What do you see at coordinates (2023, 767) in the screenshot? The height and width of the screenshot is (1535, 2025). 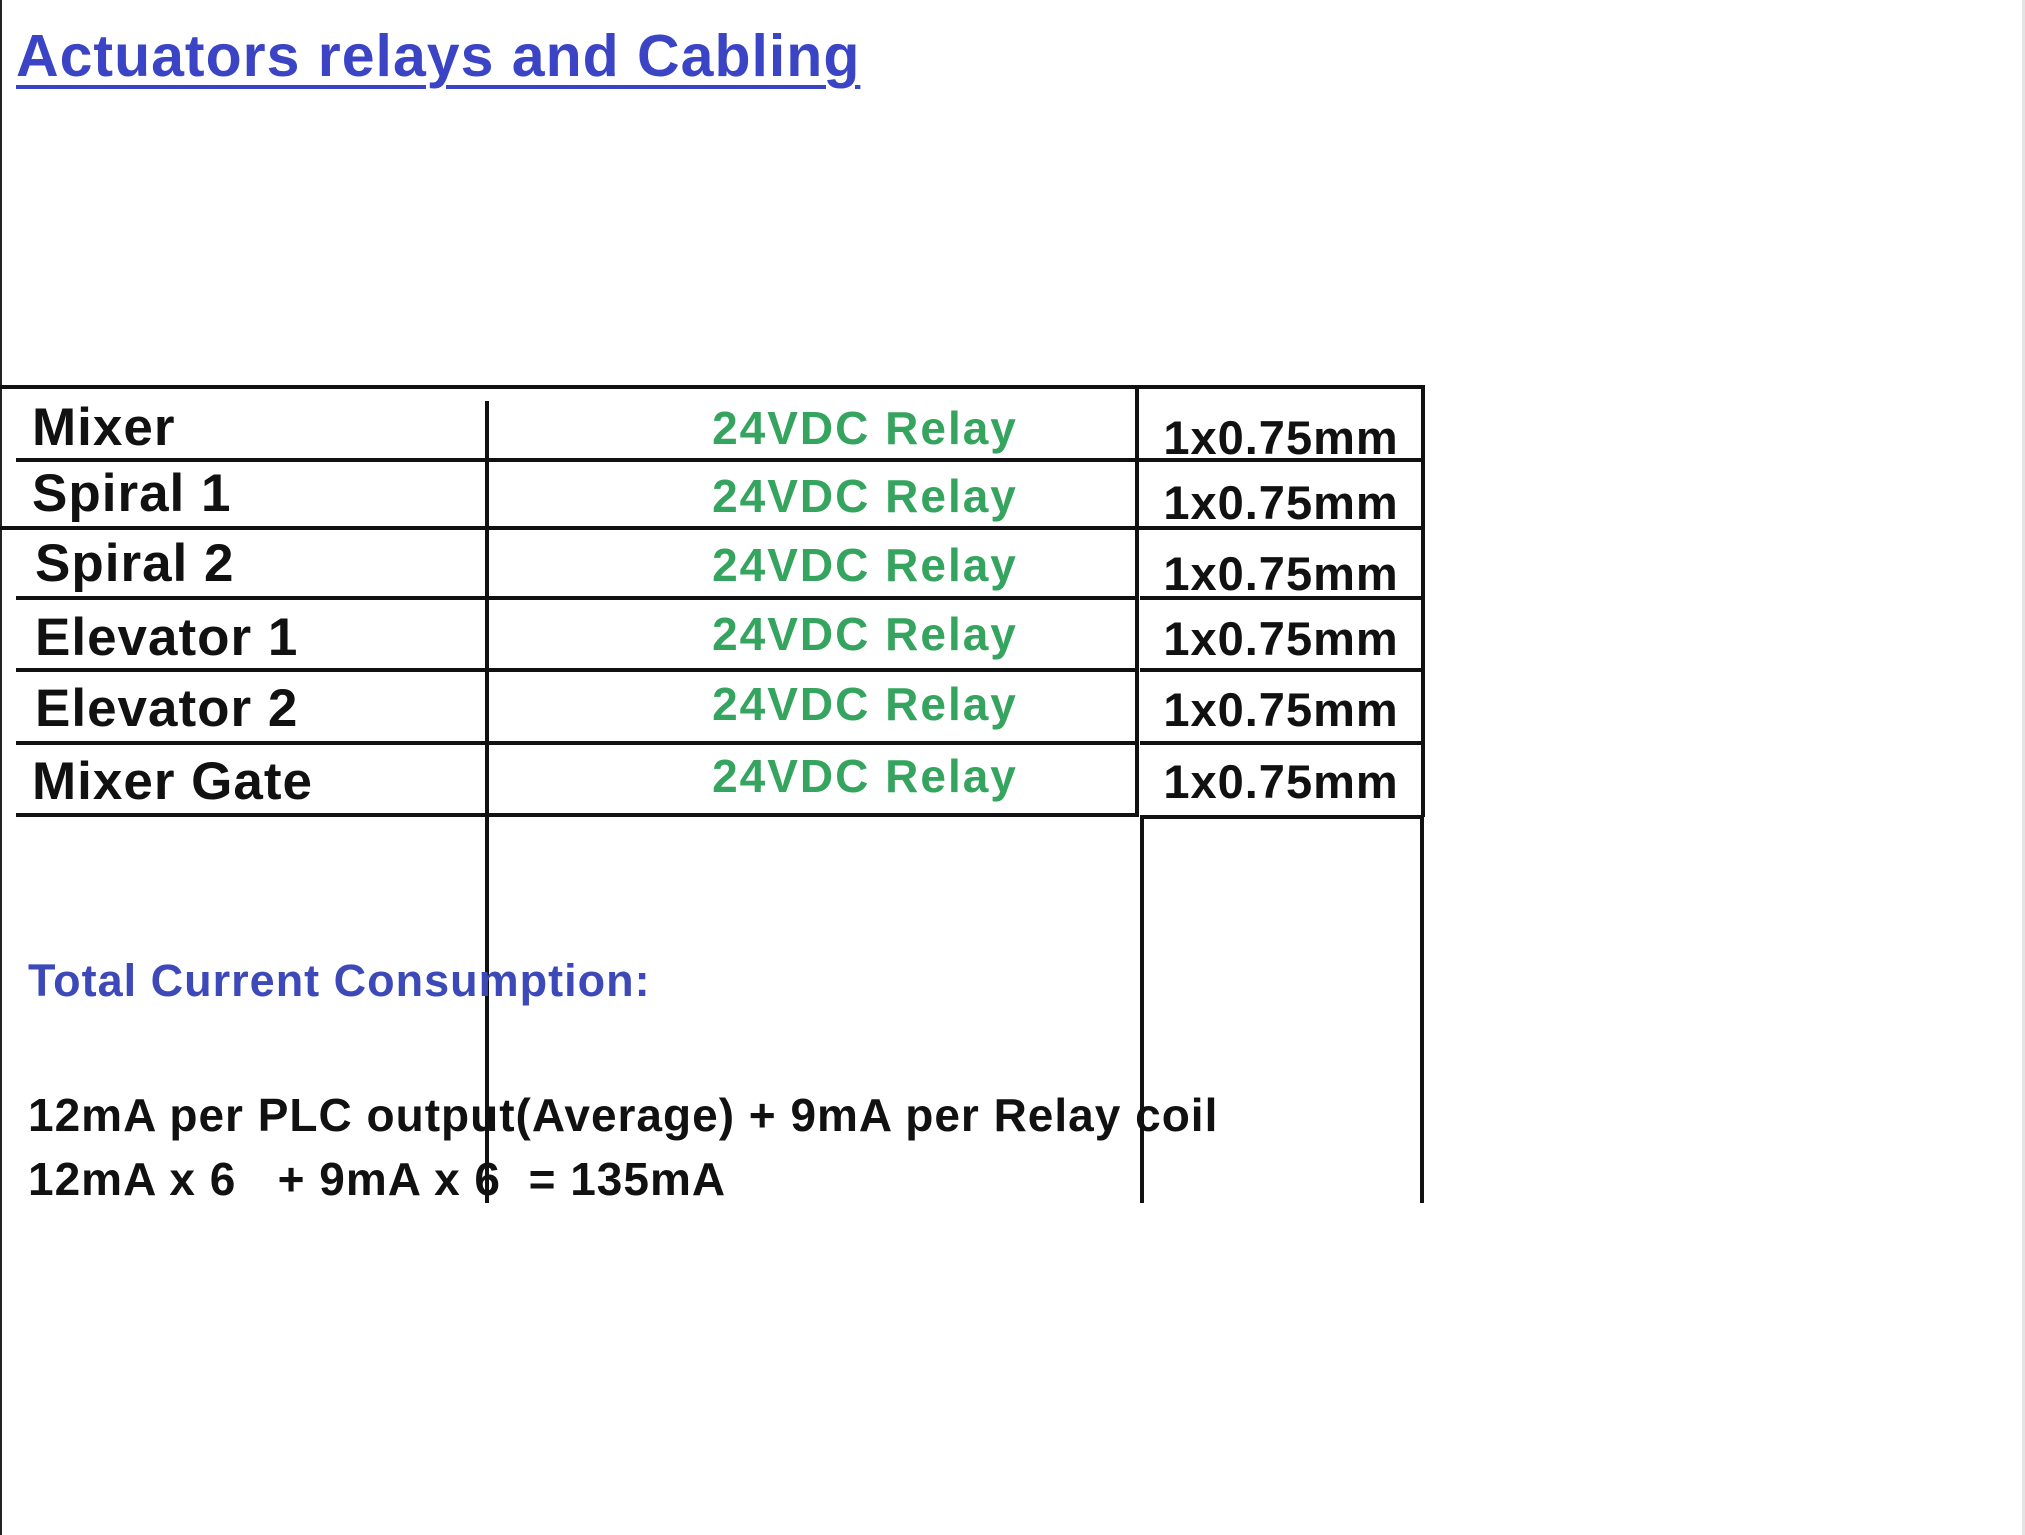 I see `page-right-border` at bounding box center [2023, 767].